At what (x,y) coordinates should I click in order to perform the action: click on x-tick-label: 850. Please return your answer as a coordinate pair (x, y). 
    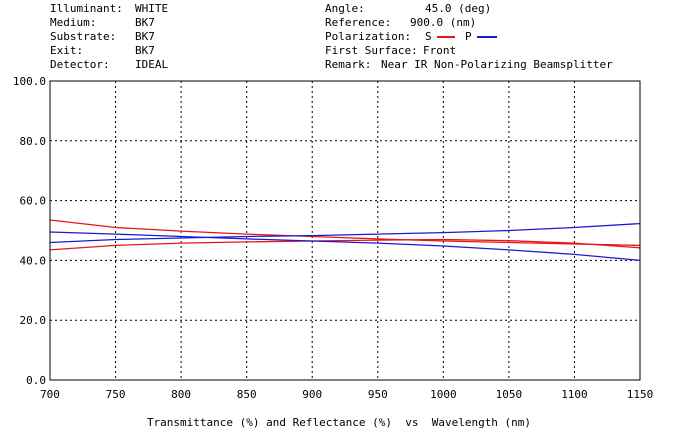
    Looking at the image, I should click on (247, 394).